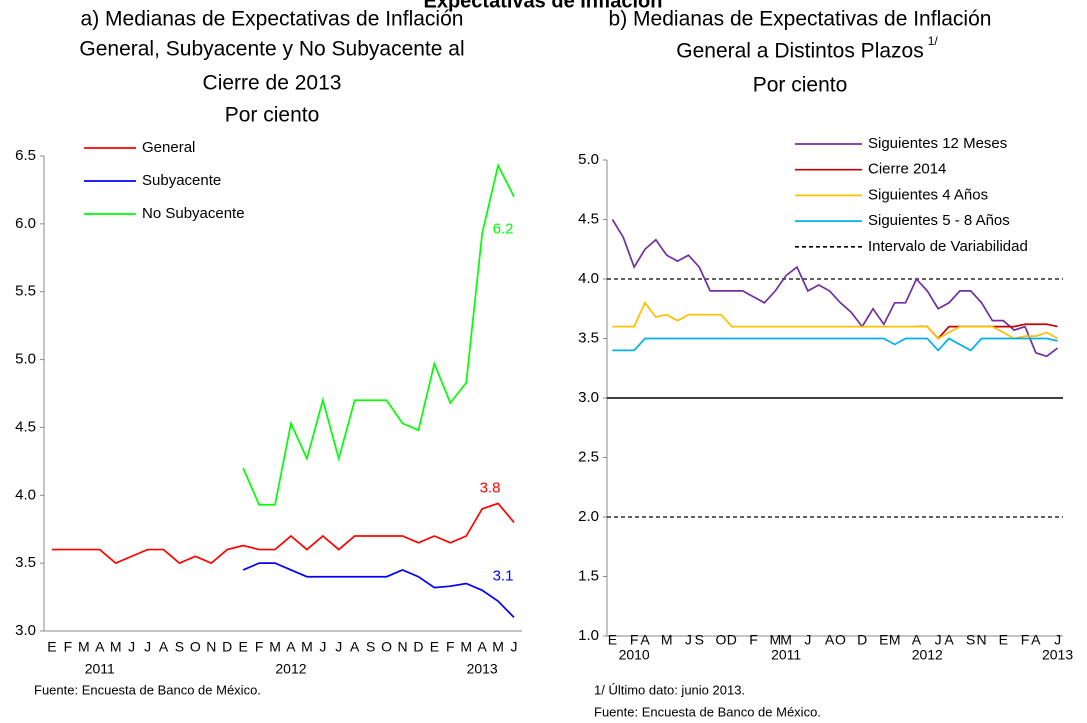 The image size is (1087, 723). What do you see at coordinates (588, 278) in the screenshot?
I see `y-tick-label: 4.0` at bounding box center [588, 278].